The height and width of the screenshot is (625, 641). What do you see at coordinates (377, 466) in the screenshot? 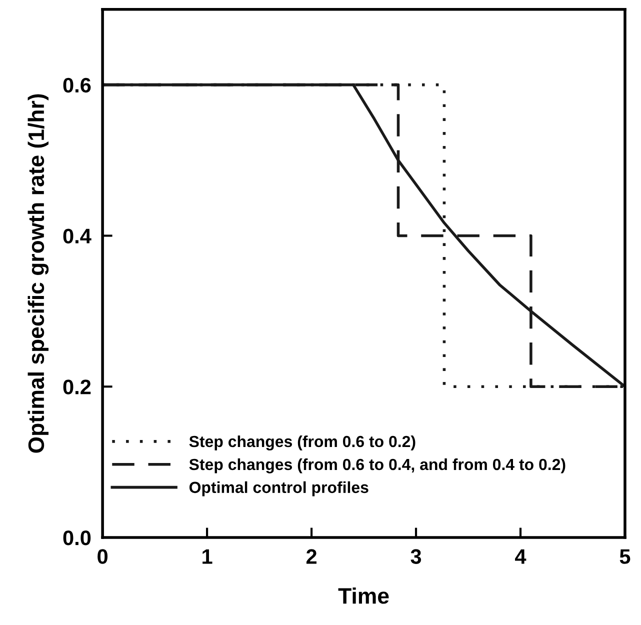
I see `legend-label: Step changes (from 0.6 to 0.4, and from 0.4 to 0.2)` at bounding box center [377, 466].